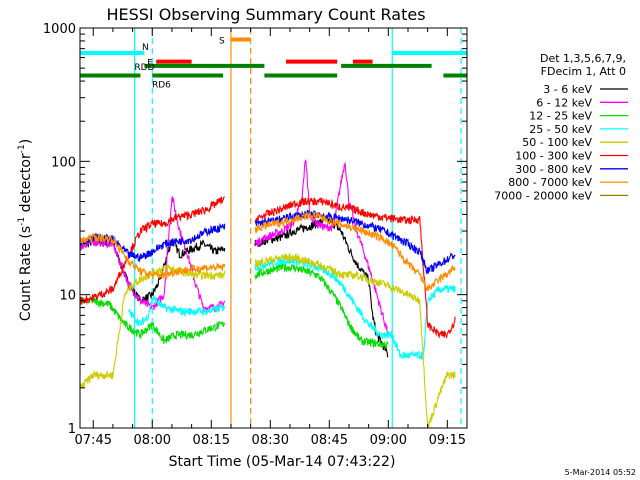 Image resolution: width=640 pixels, height=480 pixels. What do you see at coordinates (72, 429) in the screenshot?
I see `y-tick-label-0: 1` at bounding box center [72, 429].